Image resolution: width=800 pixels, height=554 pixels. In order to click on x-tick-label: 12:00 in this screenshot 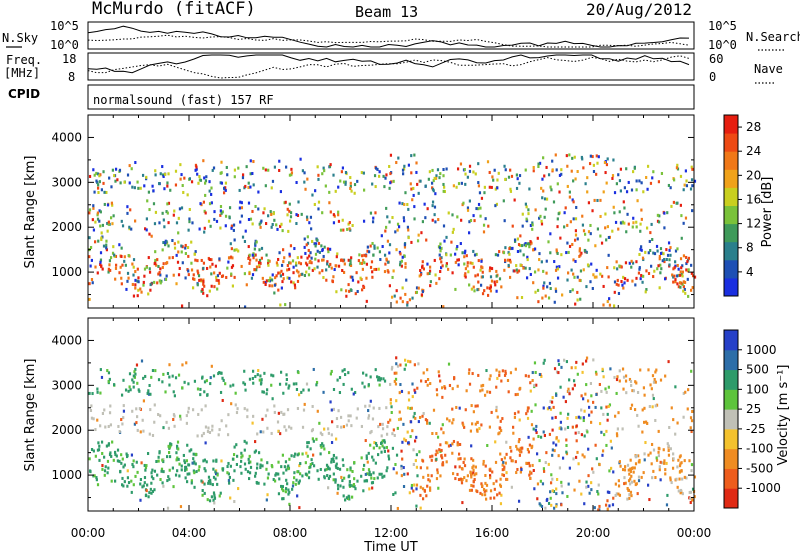, I will do `click(391, 533)`.